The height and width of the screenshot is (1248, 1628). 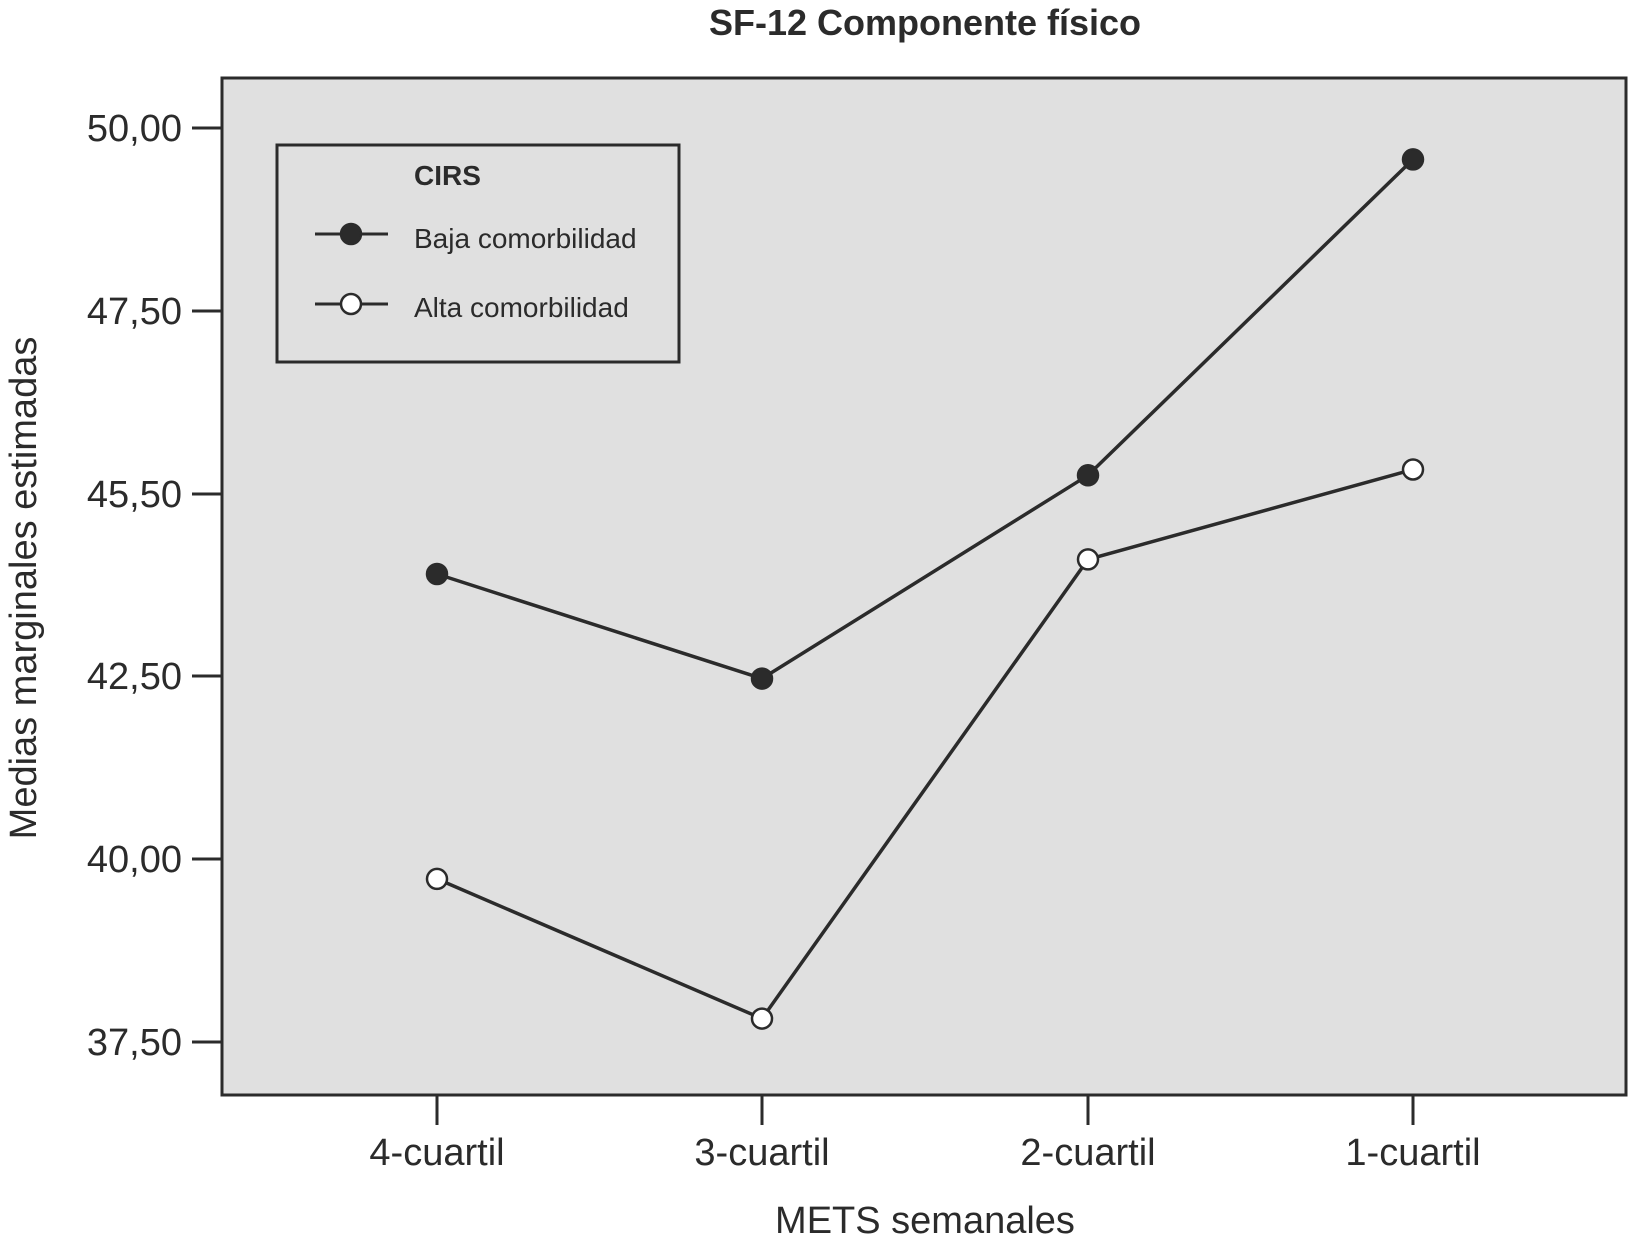 I want to click on legend: CIRS Baja comorbilidad Alta comorbilidad, so click(x=478, y=253).